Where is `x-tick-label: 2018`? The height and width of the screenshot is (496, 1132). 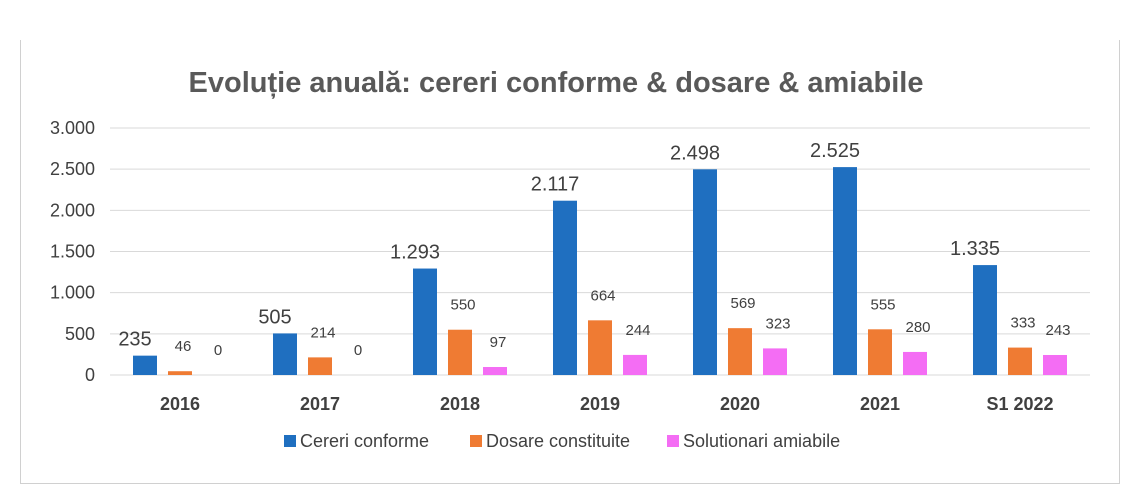 x-tick-label: 2018 is located at coordinates (460, 404).